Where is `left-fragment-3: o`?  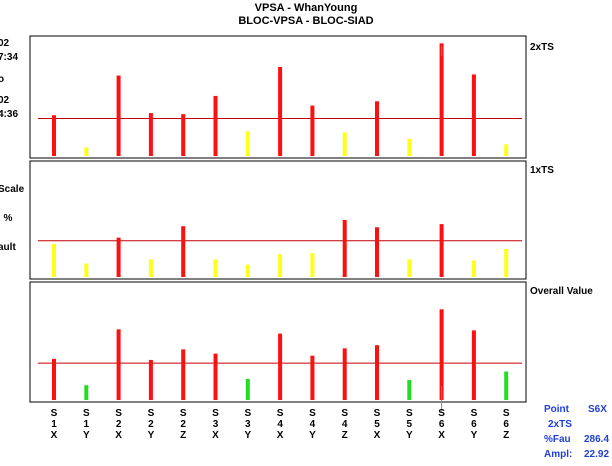 left-fragment-3: o is located at coordinates (2, 79).